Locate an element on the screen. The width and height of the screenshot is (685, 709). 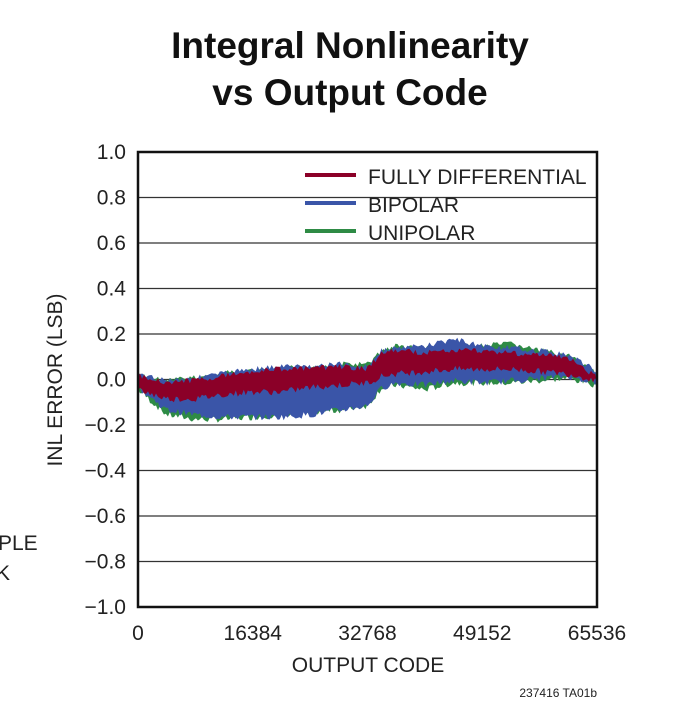
y-tick-label: 0.8 is located at coordinates (111, 198).